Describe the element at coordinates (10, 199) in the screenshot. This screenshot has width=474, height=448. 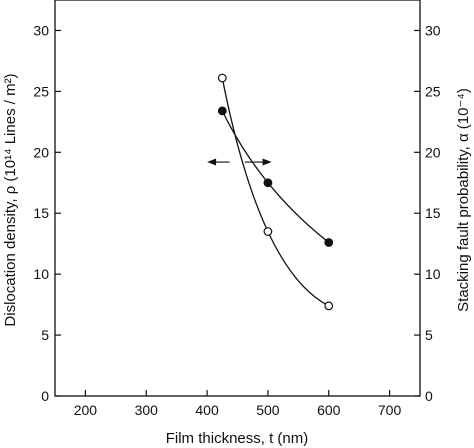
I see `y-axis-left-label: Dislocation density, ρ (10¹⁴ Lines / m²)` at that location.